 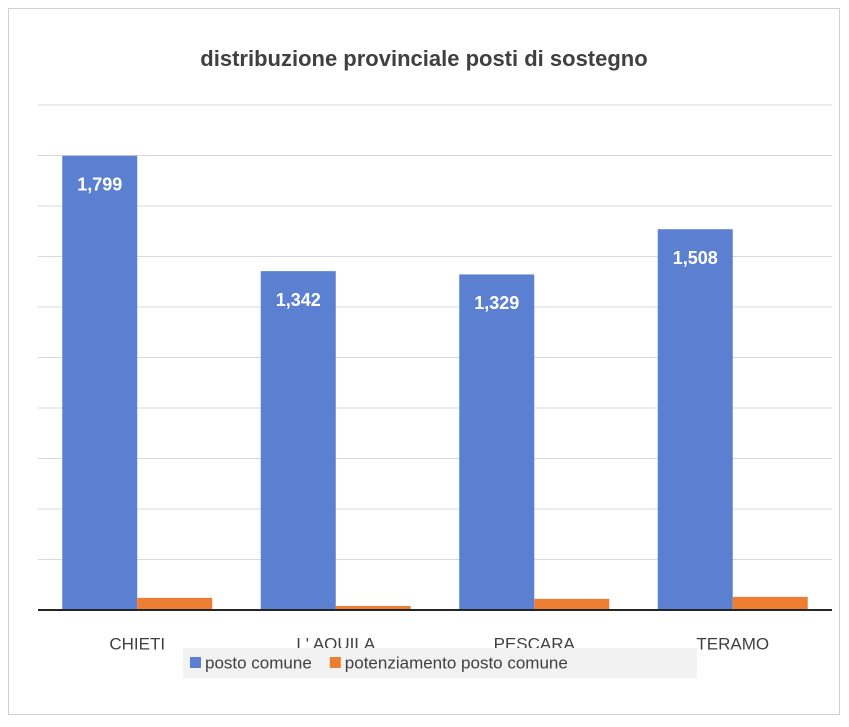 What do you see at coordinates (695, 258) in the screenshot?
I see `data-label: 1,508` at bounding box center [695, 258].